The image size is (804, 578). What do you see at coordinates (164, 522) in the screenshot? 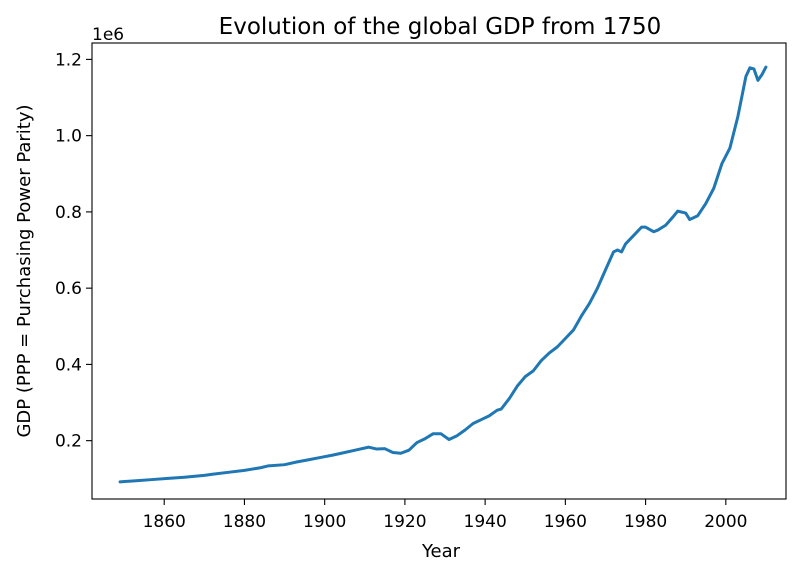
I see `x-tick-label: 1860` at bounding box center [164, 522].